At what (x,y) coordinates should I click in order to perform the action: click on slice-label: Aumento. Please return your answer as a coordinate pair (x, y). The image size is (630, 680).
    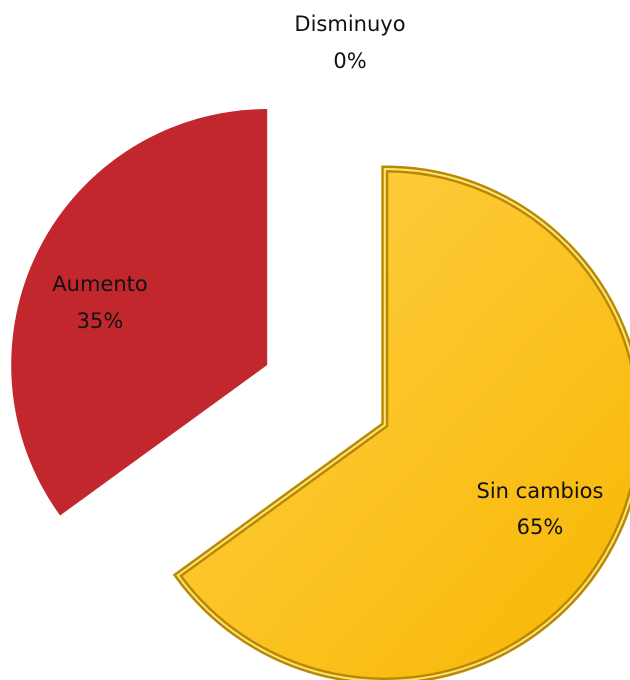
    Looking at the image, I should click on (99, 284).